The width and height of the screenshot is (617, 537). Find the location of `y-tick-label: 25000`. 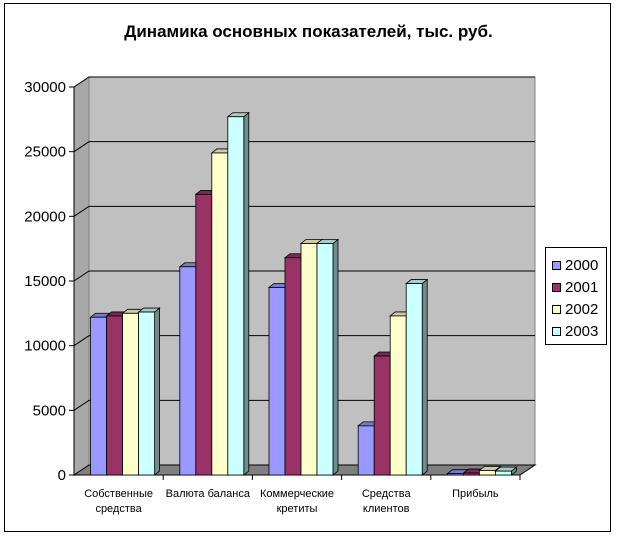

y-tick-label: 25000 is located at coordinates (45, 152).